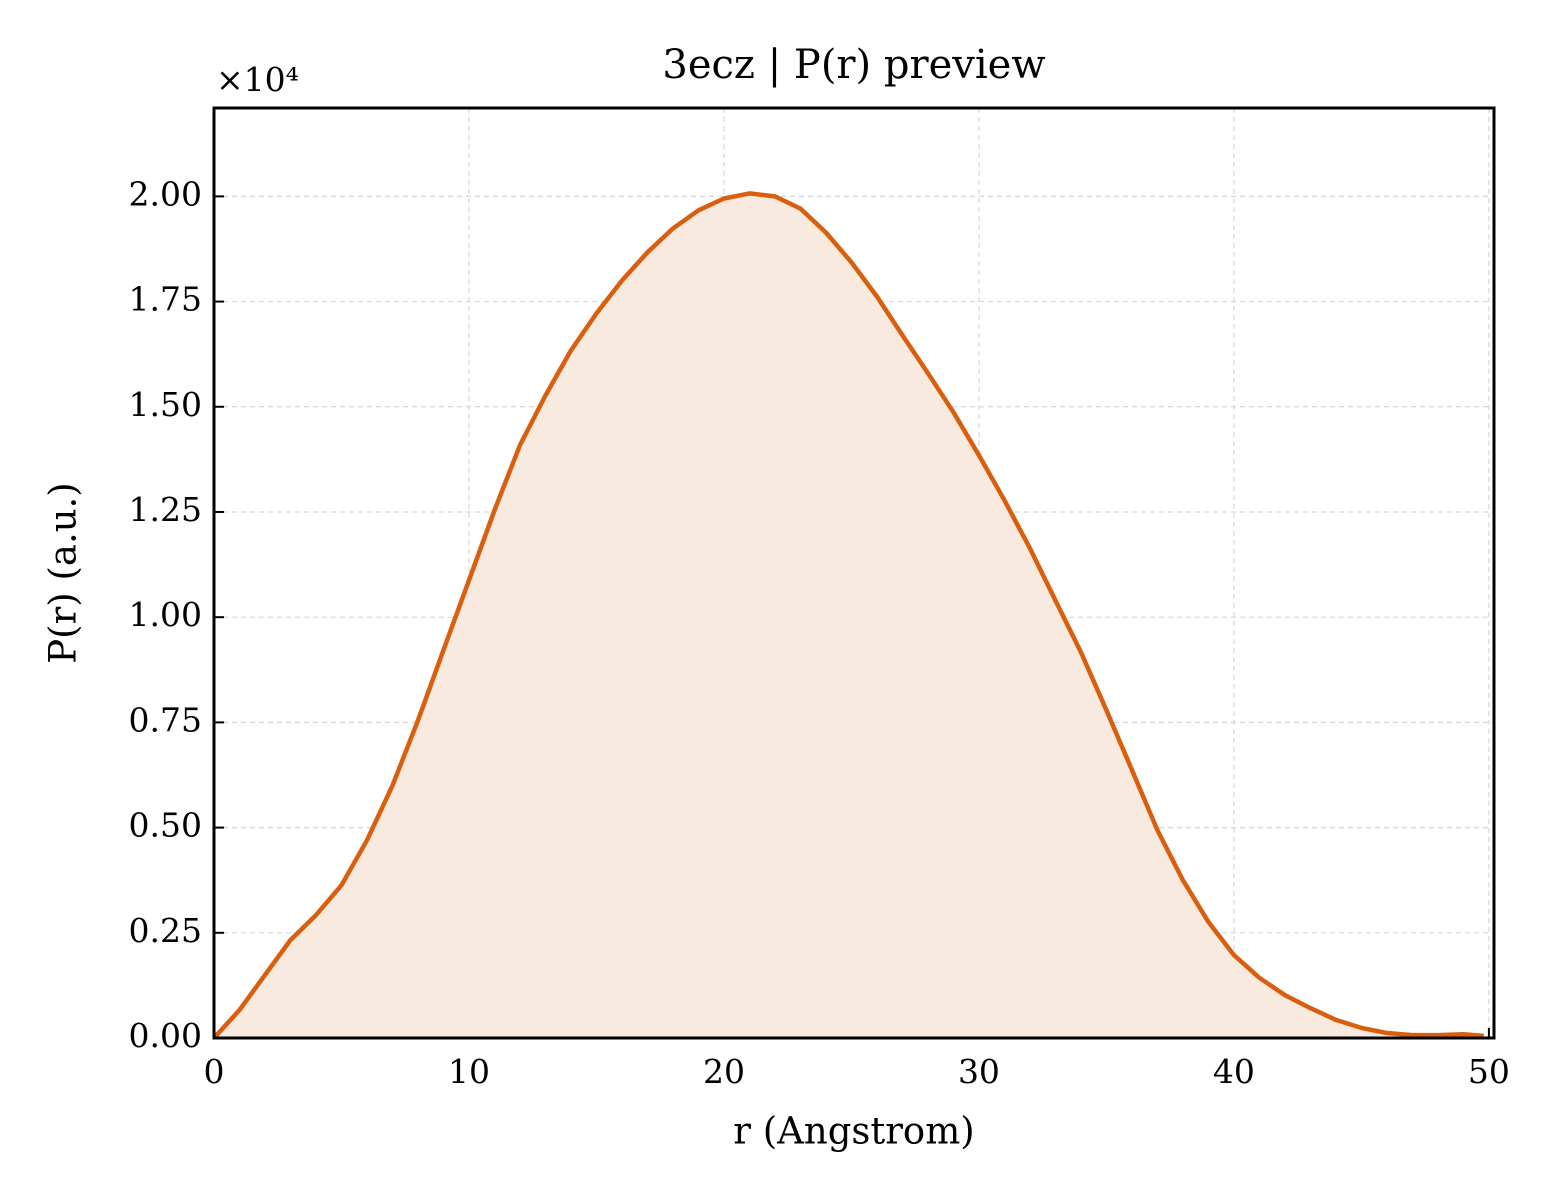  Describe the element at coordinates (63, 573) in the screenshot. I see `y-axis-label: P(r) (a.u.)` at that location.